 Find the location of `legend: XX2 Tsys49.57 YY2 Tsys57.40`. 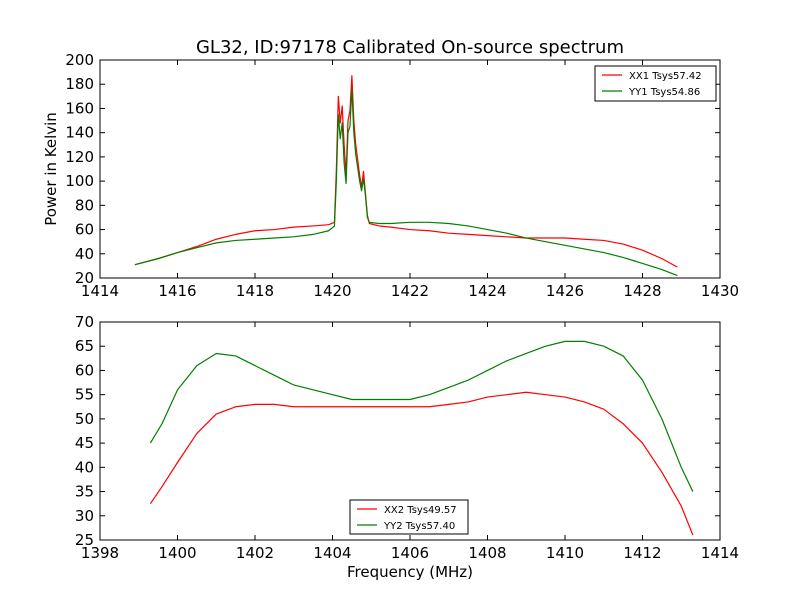

legend: XX2 Tsys49.57 YY2 Tsys57.40 is located at coordinates (409, 517).